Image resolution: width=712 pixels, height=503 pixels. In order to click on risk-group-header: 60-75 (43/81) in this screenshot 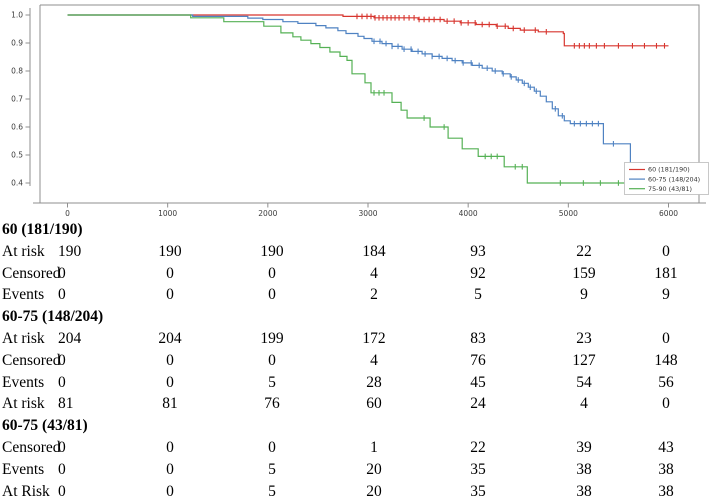, I will do `click(45, 426)`.